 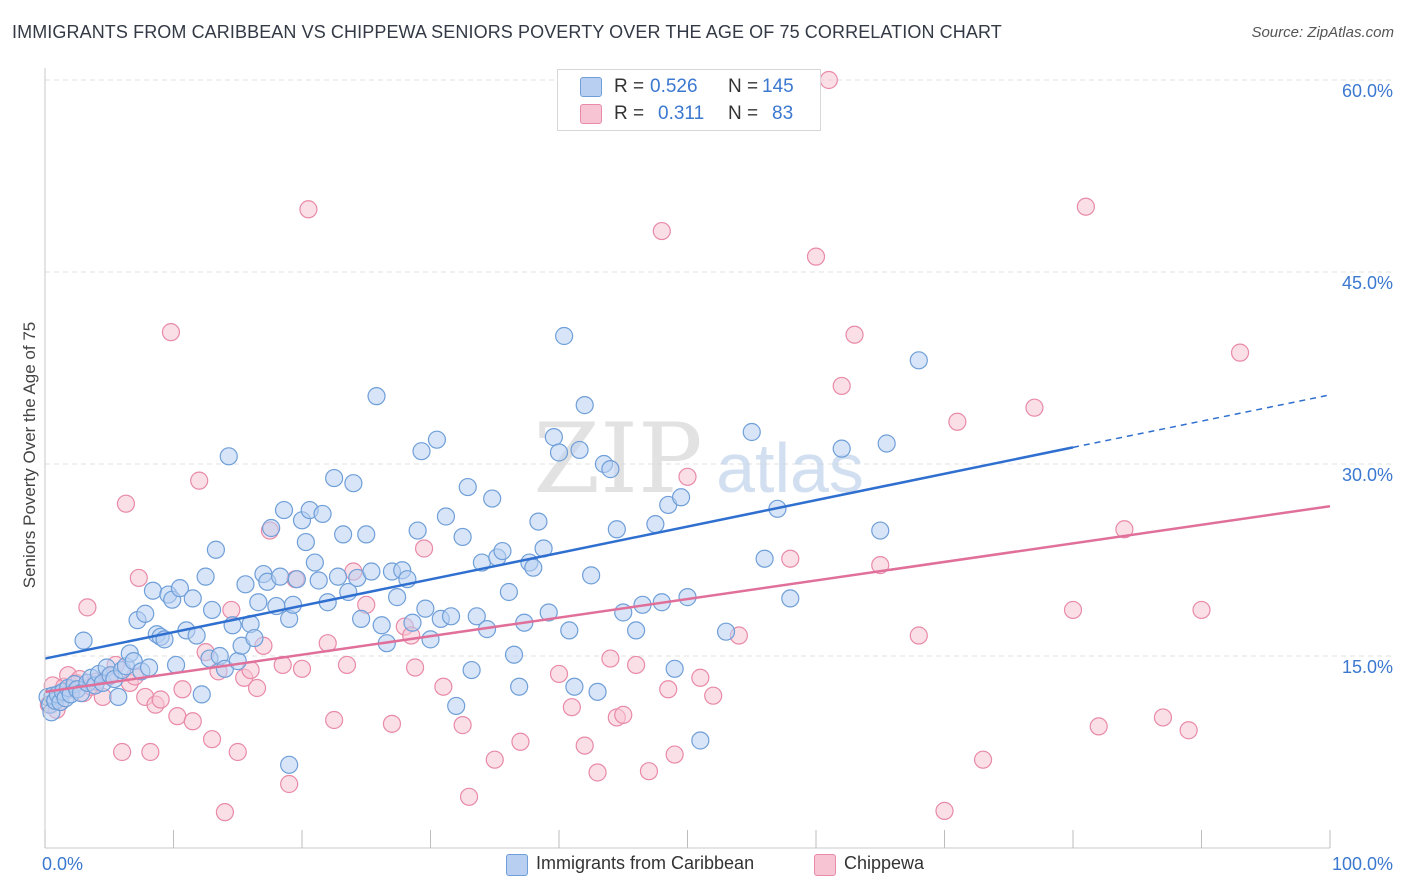 What do you see at coordinates (645, 863) in the screenshot?
I see `caribbean-legend-label: Immigrants from Caribbean` at bounding box center [645, 863].